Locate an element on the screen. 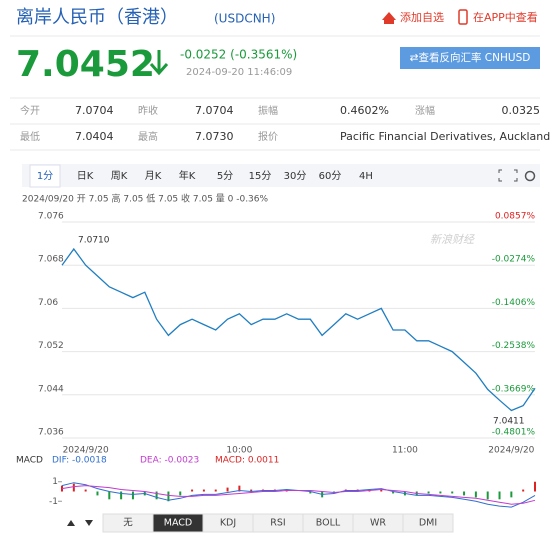 Image resolution: width=550 pixels, height=534 pixels. price: 7.0452 is located at coordinates (85, 64).